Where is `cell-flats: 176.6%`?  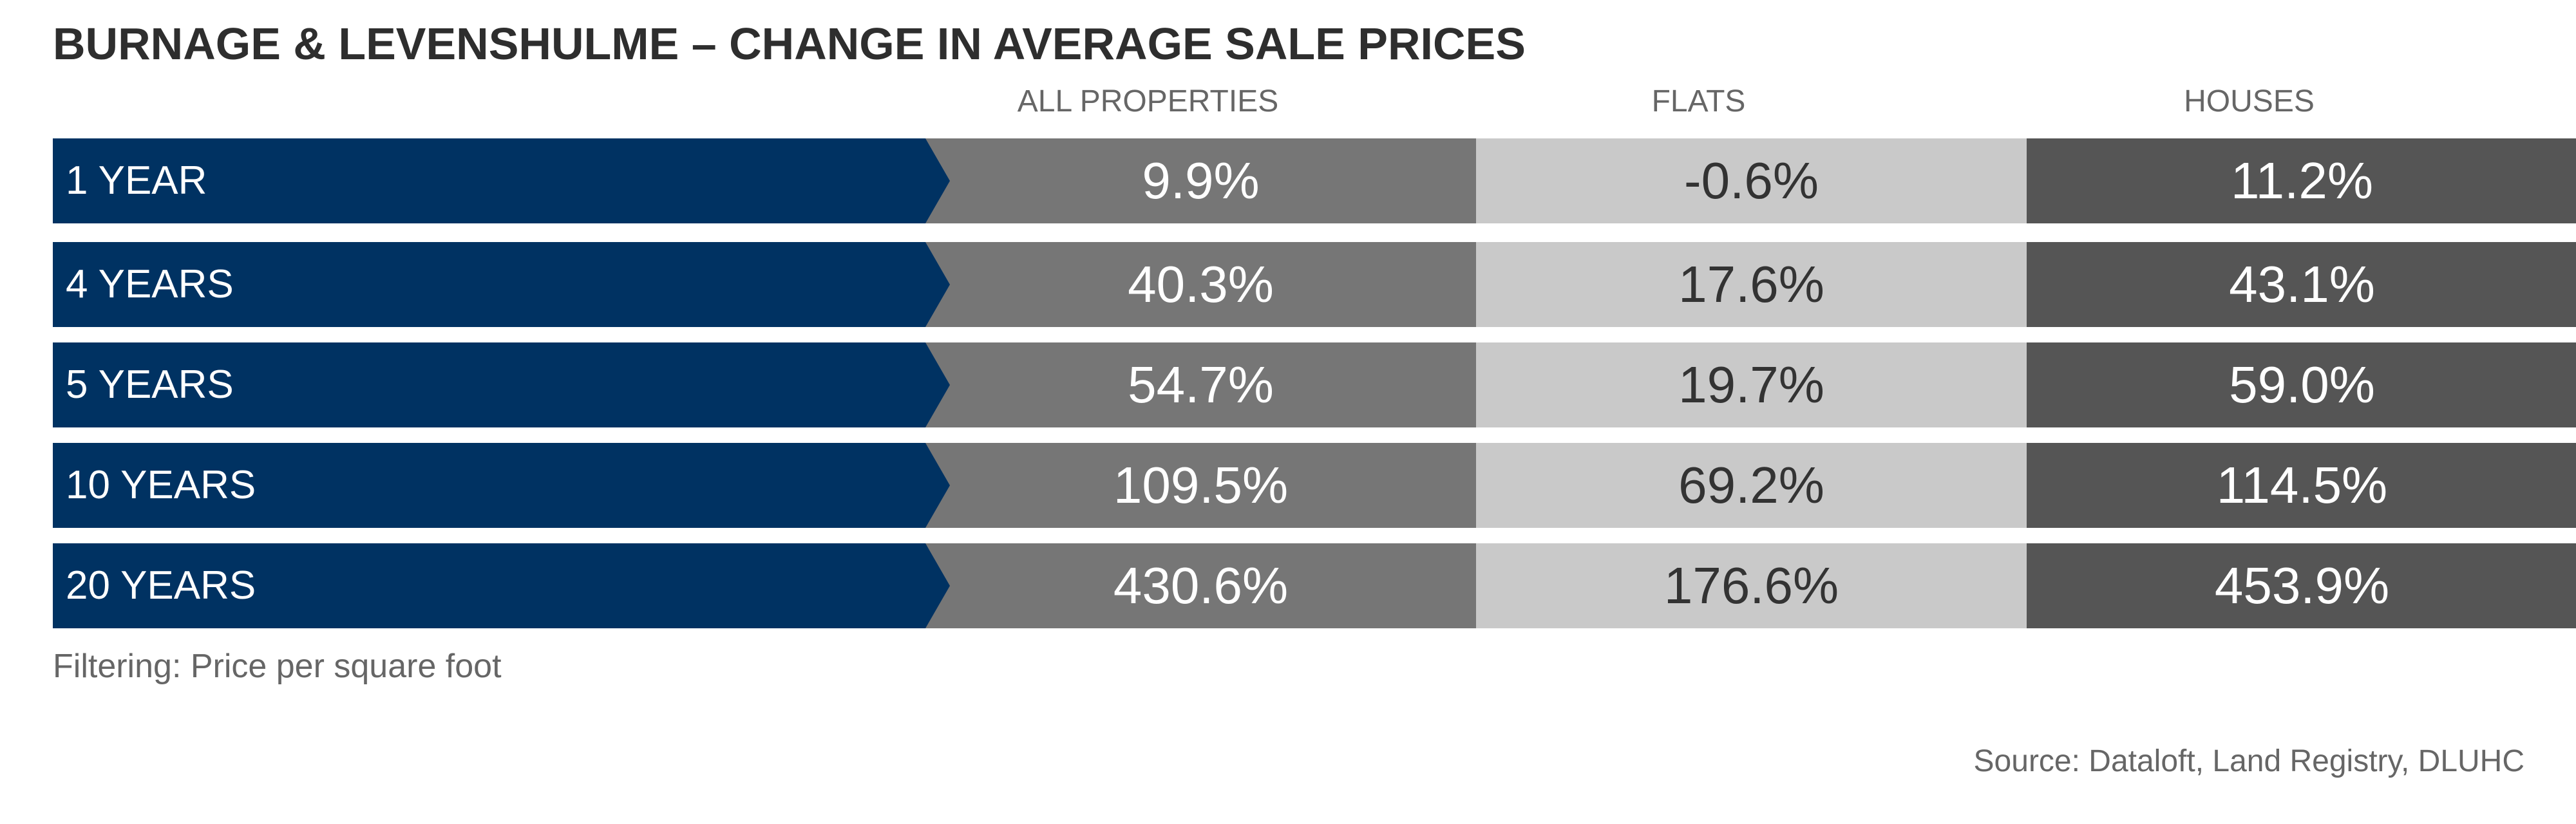 cell-flats: 176.6% is located at coordinates (1752, 585).